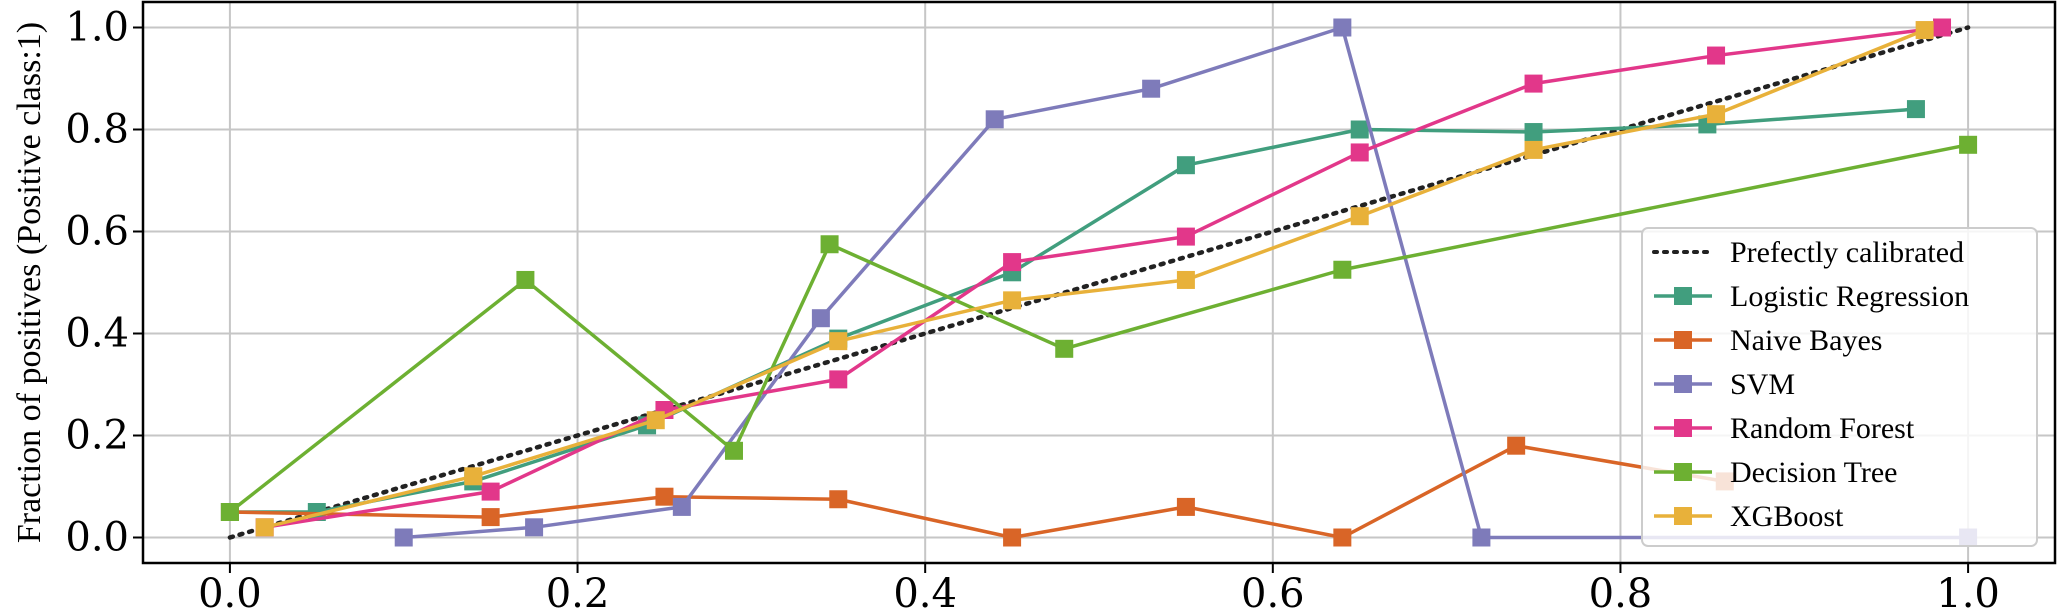 The width and height of the screenshot is (2070, 615). What do you see at coordinates (1814, 472) in the screenshot?
I see `legend-label: Decision Tree` at bounding box center [1814, 472].